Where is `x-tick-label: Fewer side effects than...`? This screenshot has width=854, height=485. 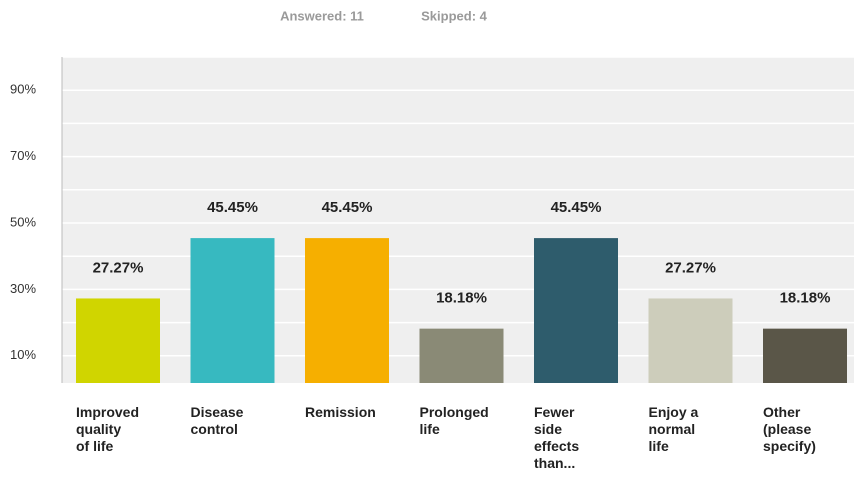
x-tick-label: Fewer side effects than... is located at coordinates (557, 437).